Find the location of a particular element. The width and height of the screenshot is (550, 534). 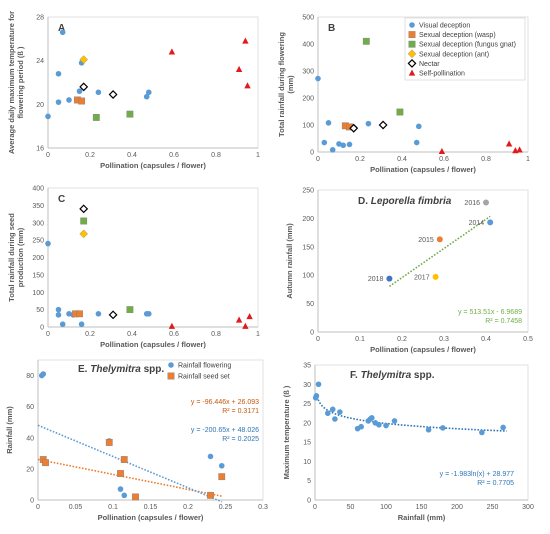

y-tick-label: 250 is located at coordinates (38, 241).